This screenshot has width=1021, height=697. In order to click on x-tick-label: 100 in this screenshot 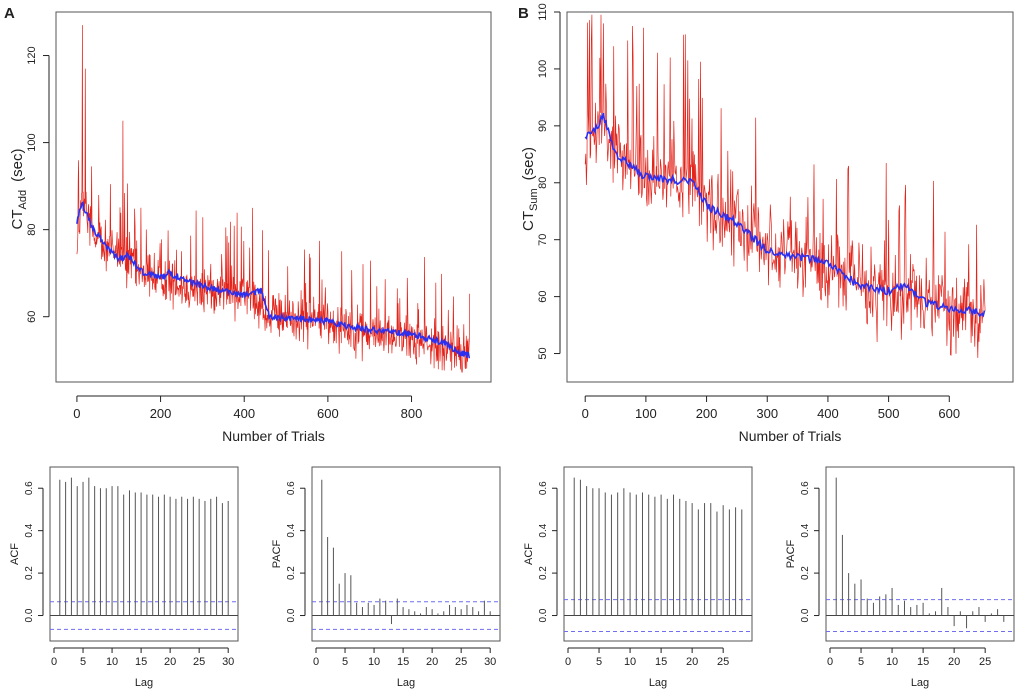, I will do `click(646, 413)`.